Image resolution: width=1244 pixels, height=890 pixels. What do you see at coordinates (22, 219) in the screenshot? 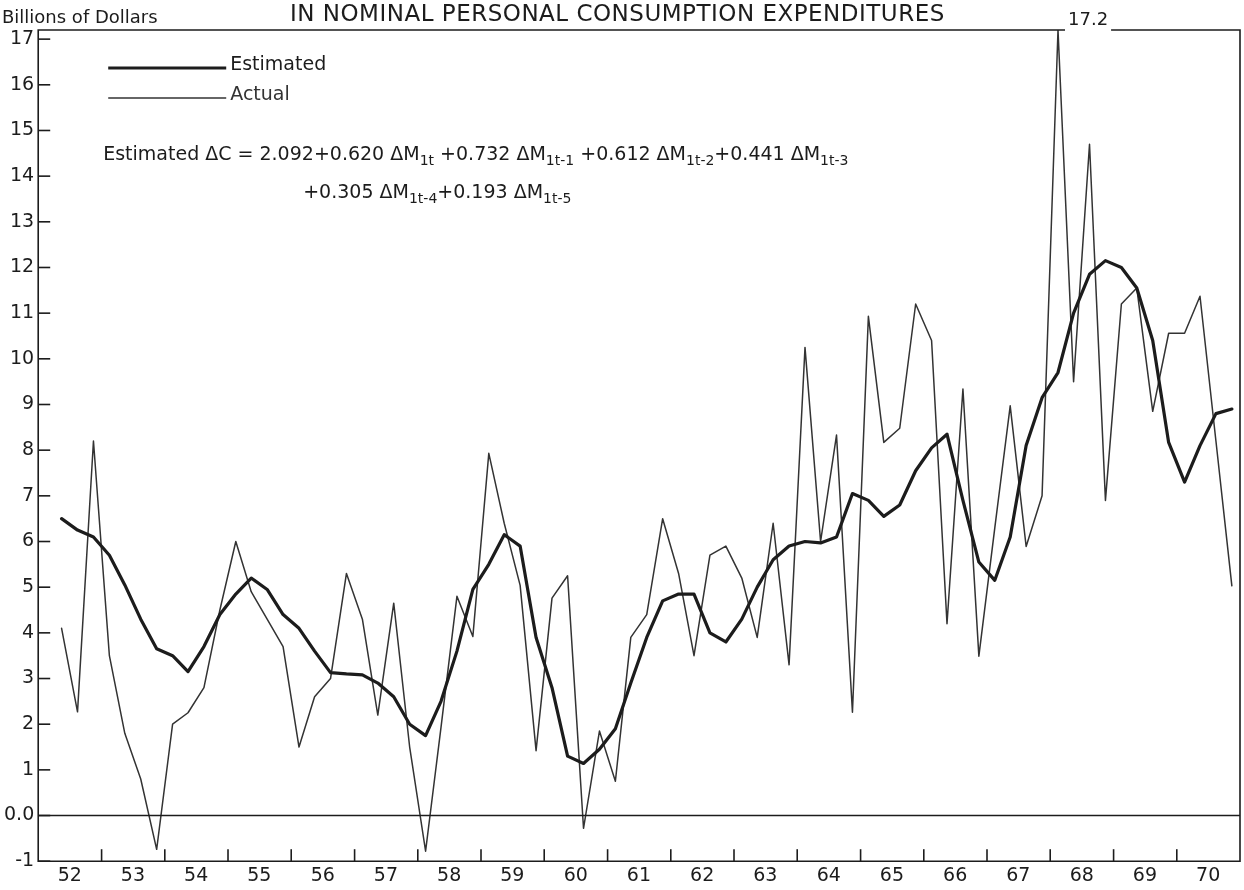
I see `y-tick-label: 13` at bounding box center [22, 219].